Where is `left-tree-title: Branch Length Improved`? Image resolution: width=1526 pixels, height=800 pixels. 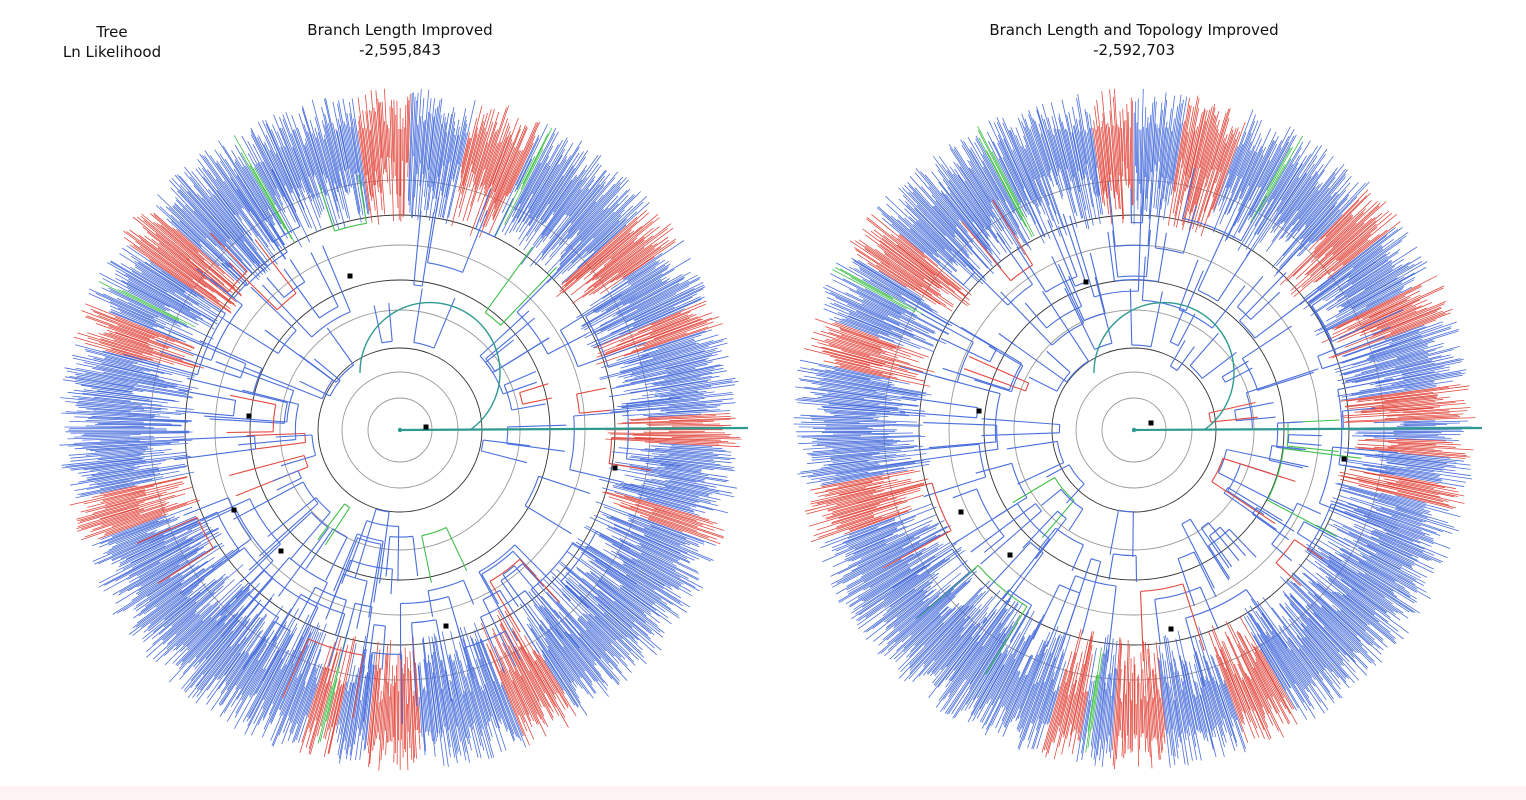
left-tree-title: Branch Length Improved is located at coordinates (400, 30).